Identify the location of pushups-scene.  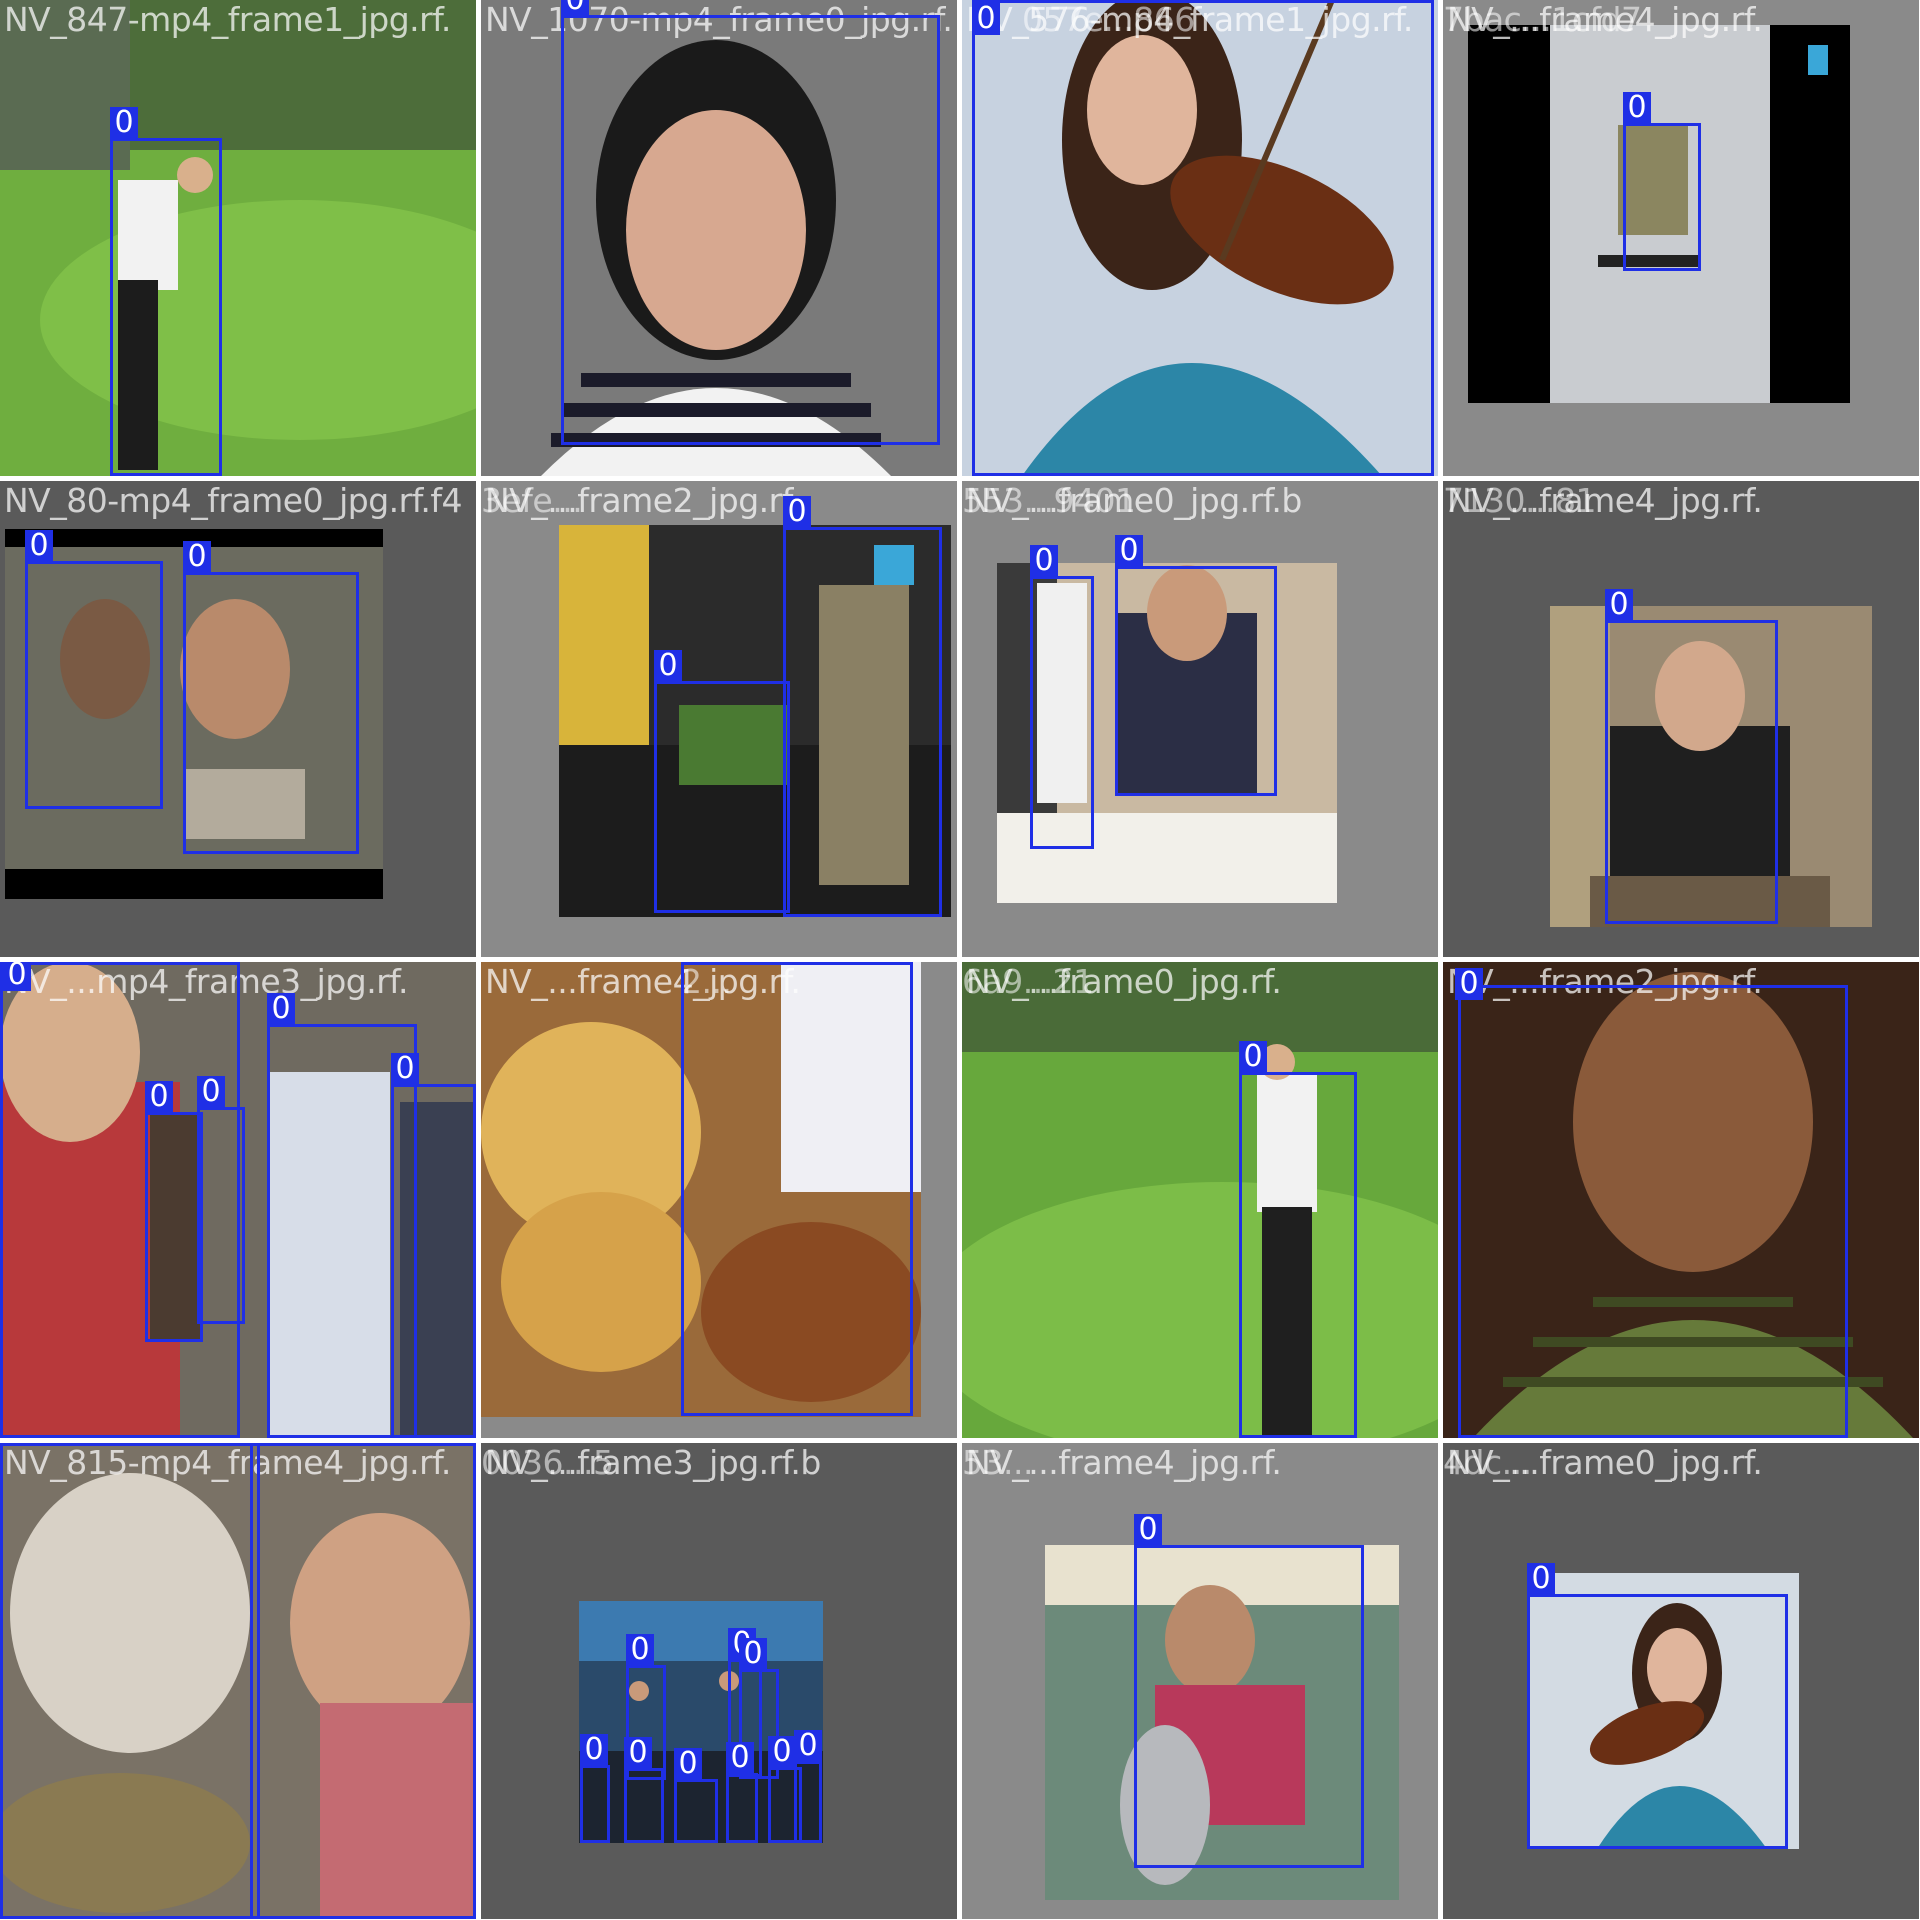
(755, 721).